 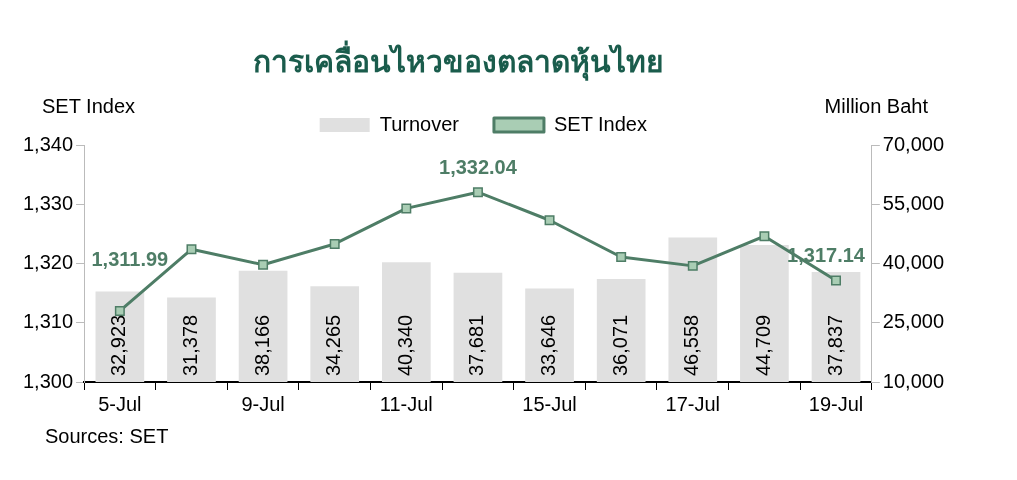 I want to click on y2-tick-label: 40,000, so click(x=913, y=262).